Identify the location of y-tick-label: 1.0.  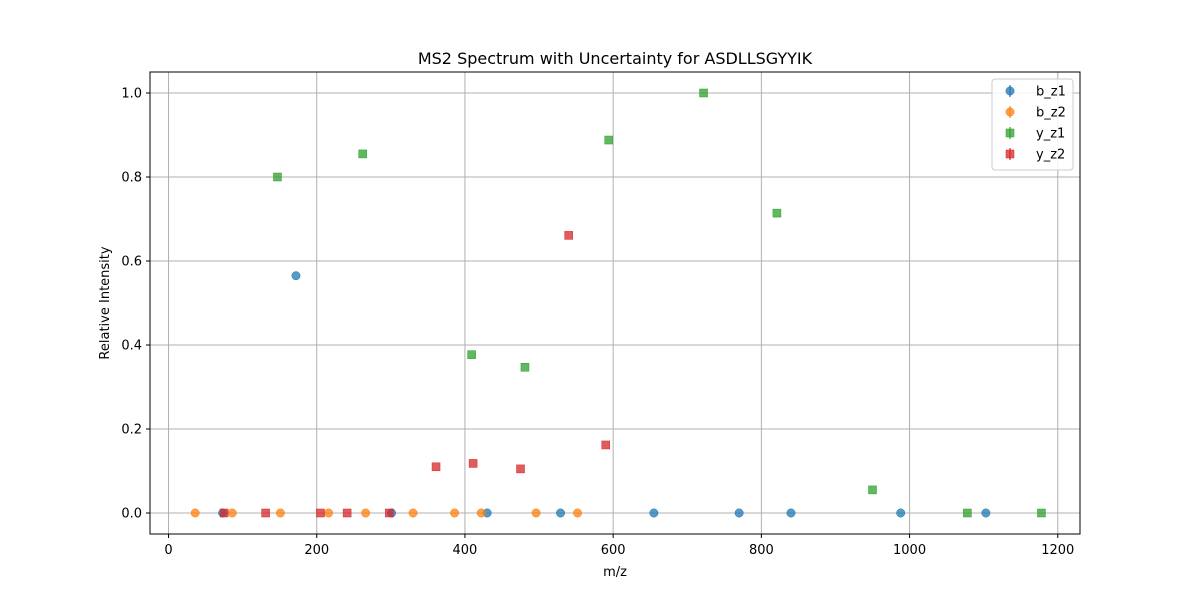
(131, 94).